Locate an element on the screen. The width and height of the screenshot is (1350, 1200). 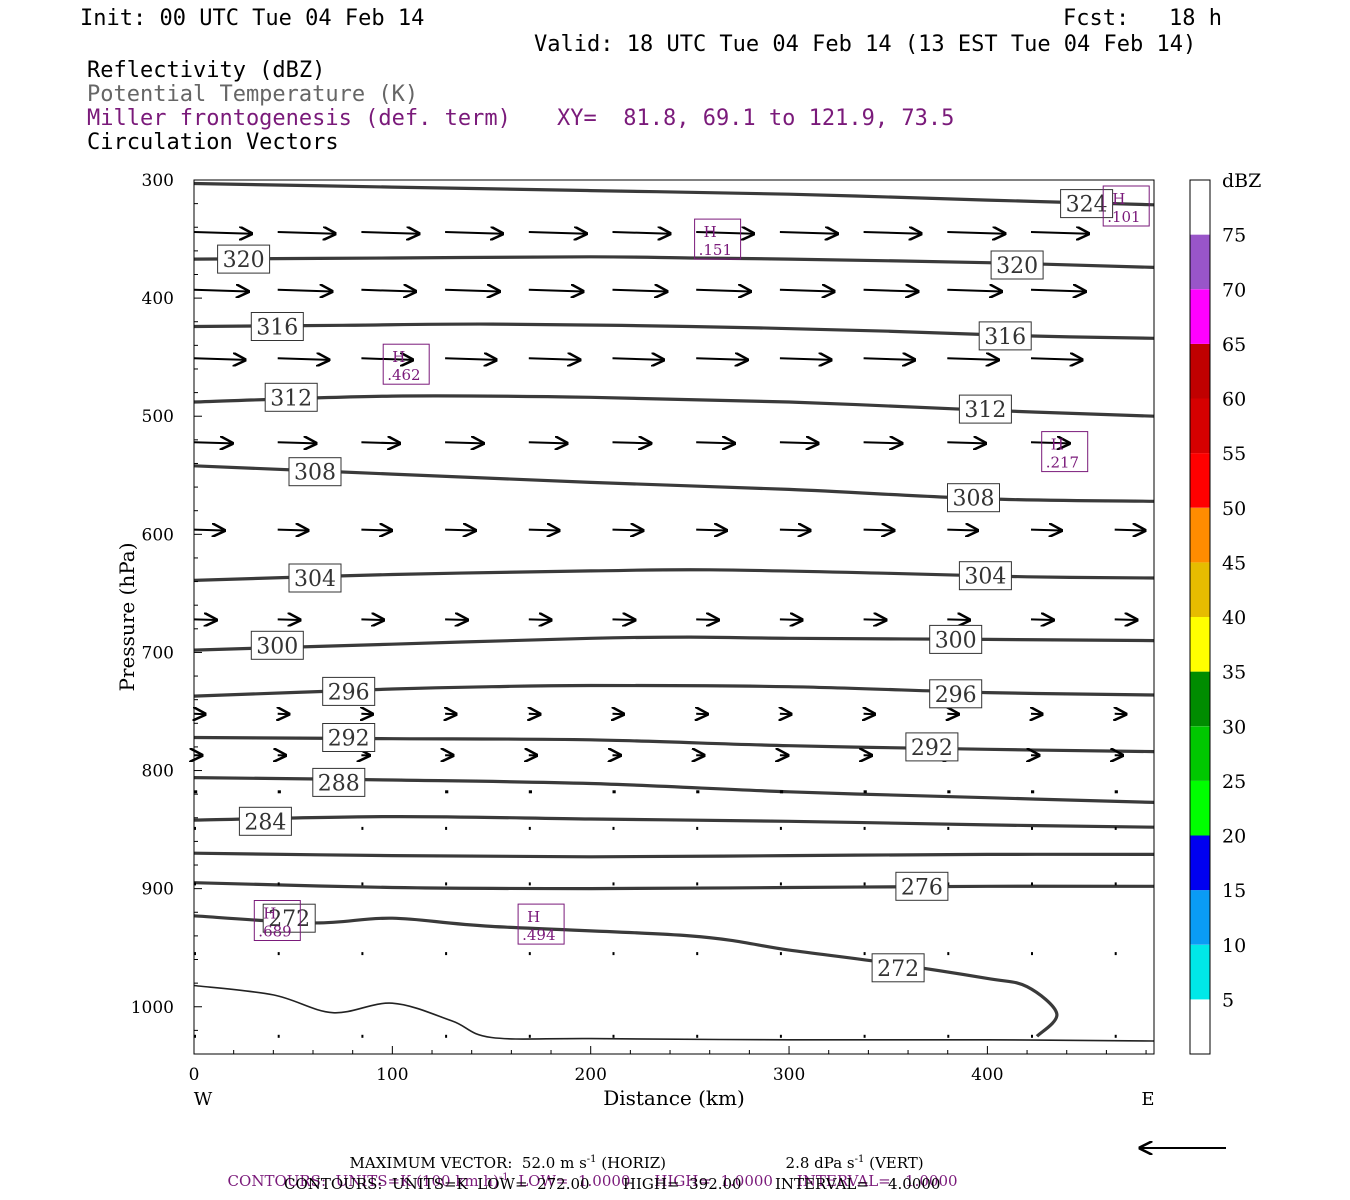
colorbar-level: 65 is located at coordinates (1234, 345).